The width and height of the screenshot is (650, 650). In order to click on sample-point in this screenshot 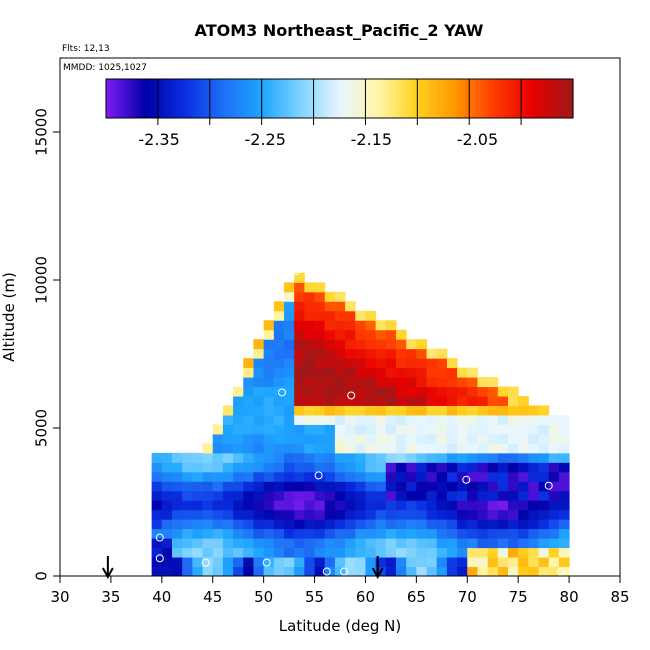, I will do `click(326, 571)`.